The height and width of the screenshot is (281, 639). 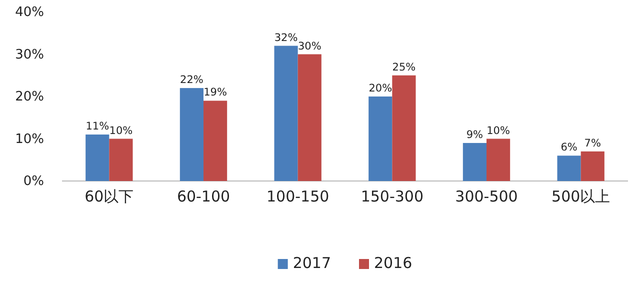 What do you see at coordinates (29, 139) in the screenshot?
I see `y-tick-label: 10%` at bounding box center [29, 139].